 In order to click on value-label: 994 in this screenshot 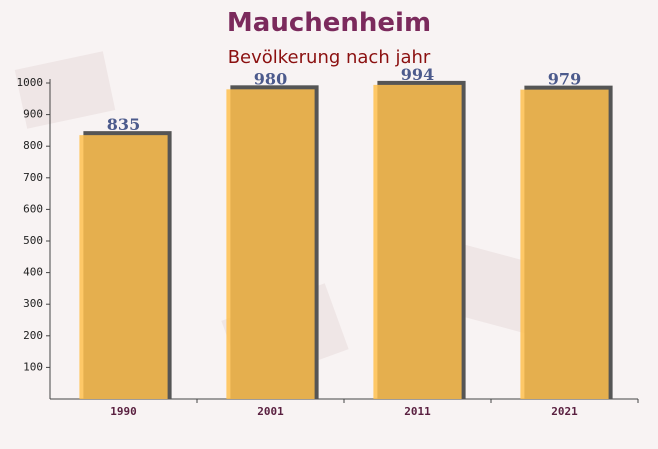, I will do `click(417, 74)`.